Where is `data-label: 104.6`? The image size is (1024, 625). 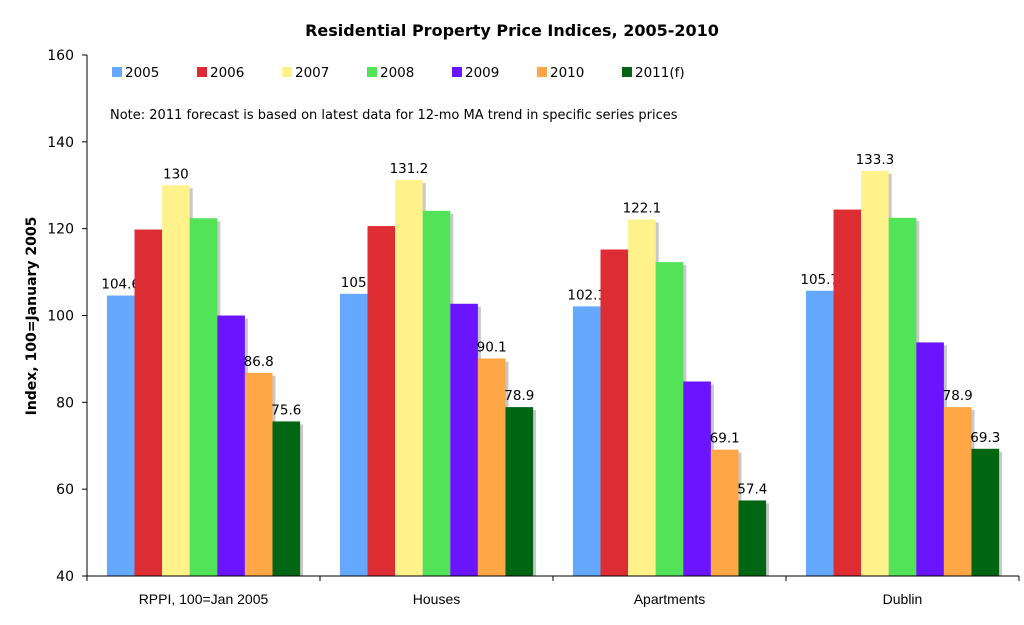
data-label: 104.6 is located at coordinates (120, 285).